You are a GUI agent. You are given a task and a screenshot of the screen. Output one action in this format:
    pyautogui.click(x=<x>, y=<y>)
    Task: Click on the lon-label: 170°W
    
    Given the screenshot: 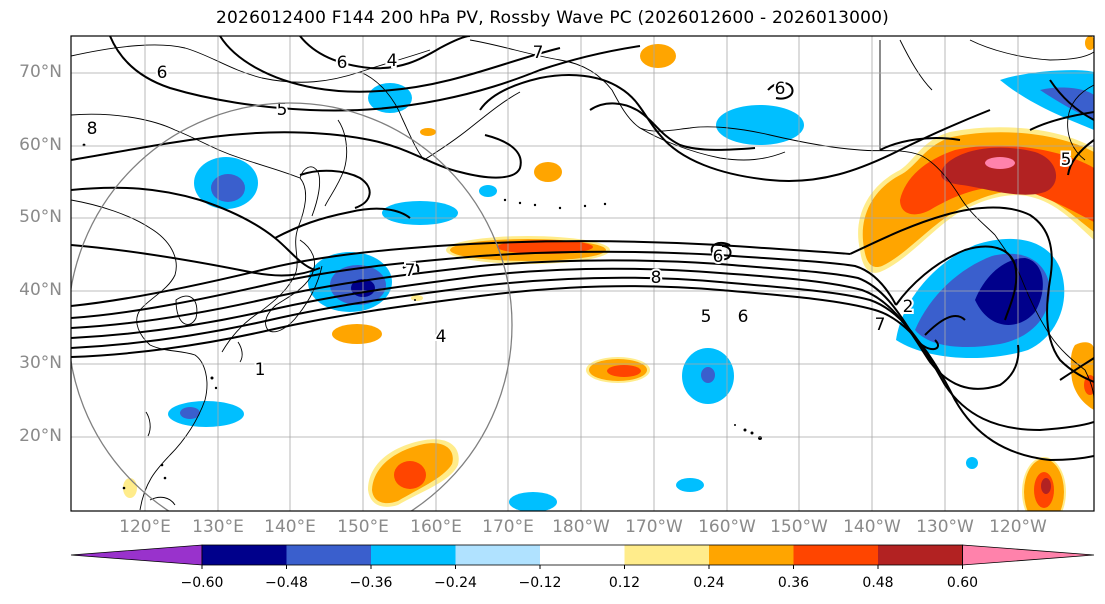 What is the action you would take?
    pyautogui.click(x=654, y=527)
    